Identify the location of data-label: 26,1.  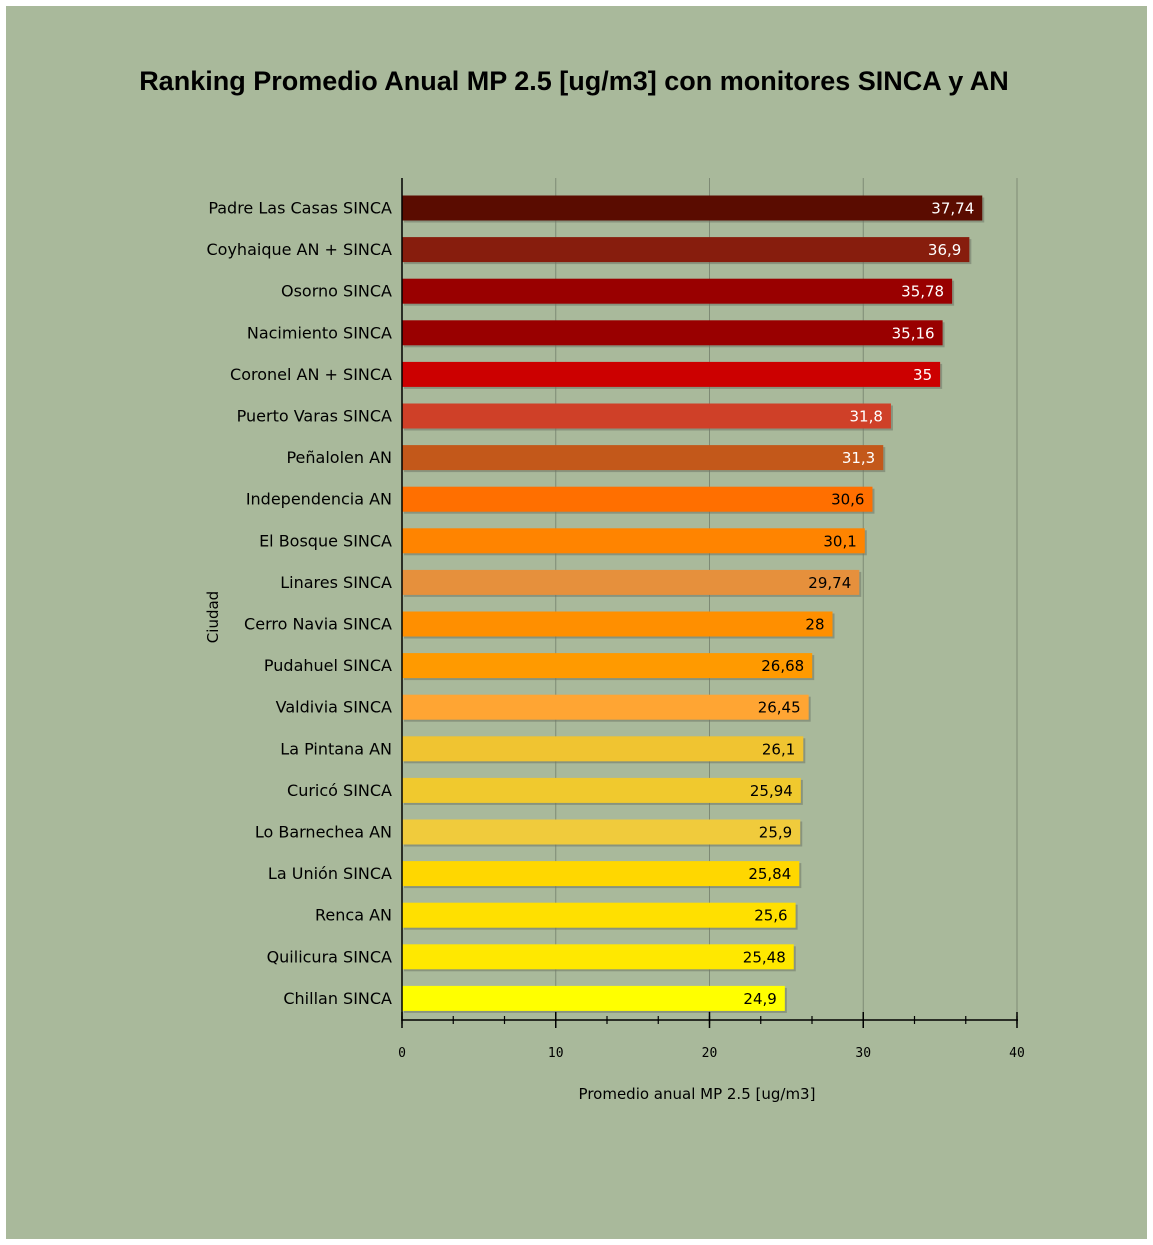
(778, 749).